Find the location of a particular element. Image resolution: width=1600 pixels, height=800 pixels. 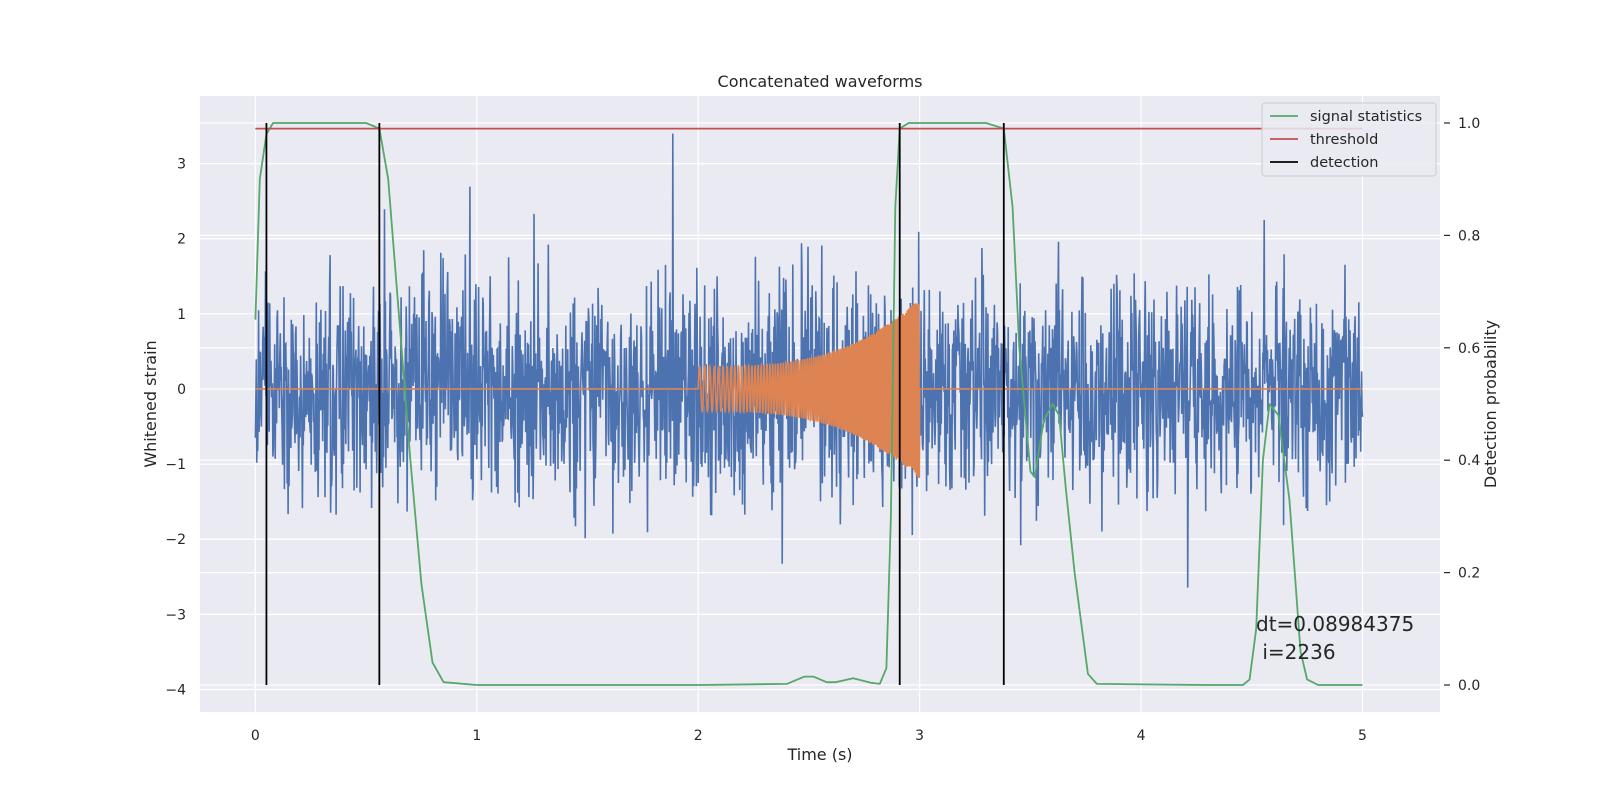

x-tick-label: 5 is located at coordinates (1362, 736).